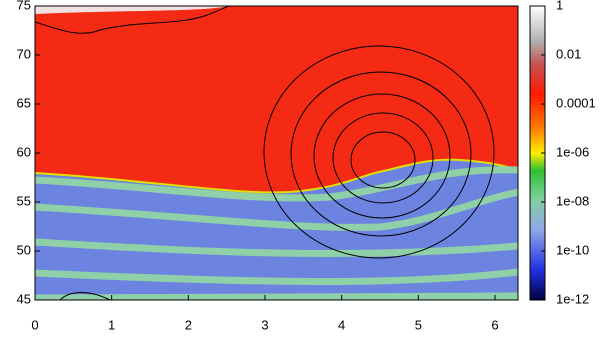  Describe the element at coordinates (24, 102) in the screenshot. I see `y-tick-label: 65` at that location.